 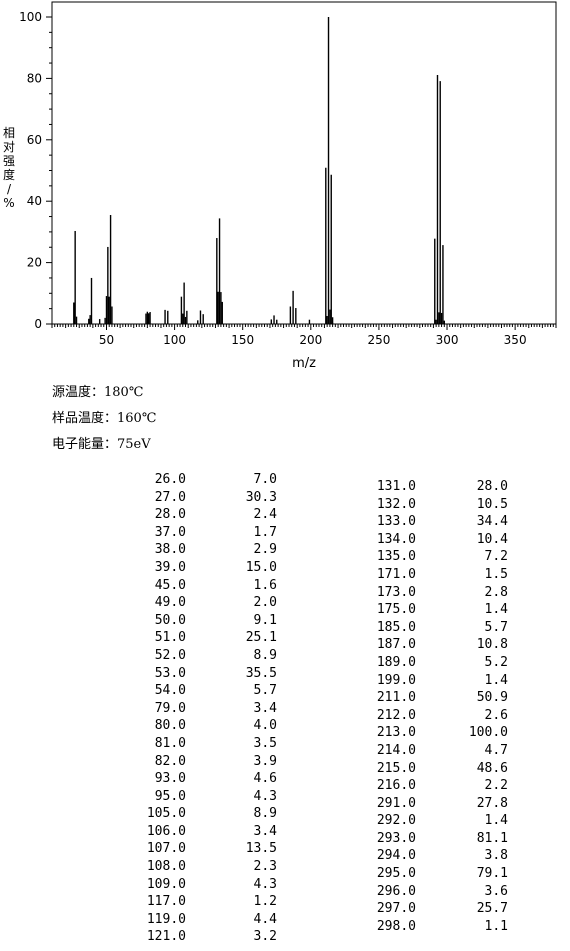 What do you see at coordinates (170, 550) in the screenshot?
I see `peak-mz: 38.0` at bounding box center [170, 550].